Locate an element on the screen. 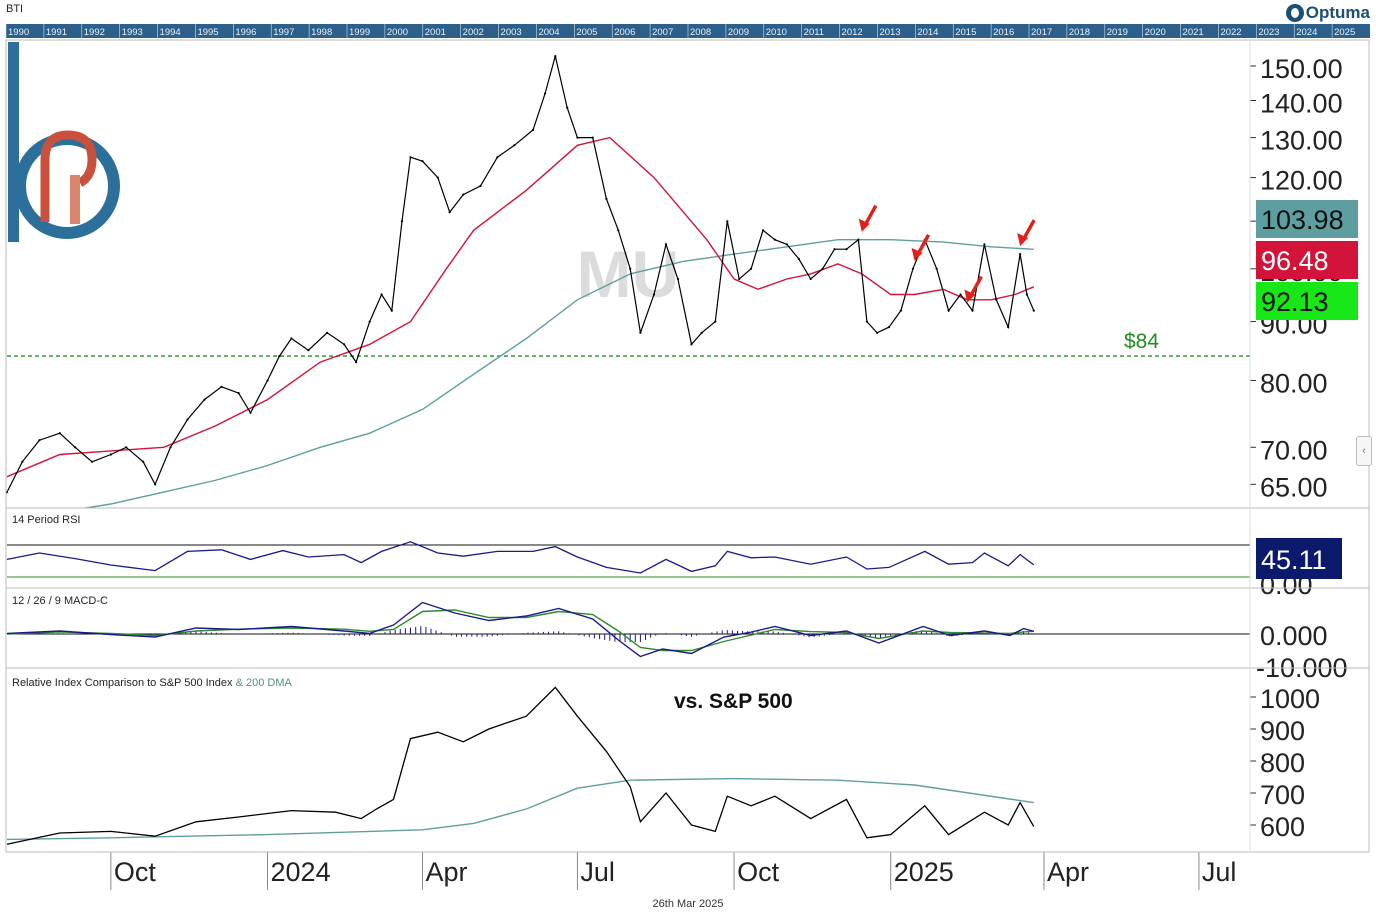 The width and height of the screenshot is (1376, 924). value-label-text: 103.98 is located at coordinates (1302, 220).